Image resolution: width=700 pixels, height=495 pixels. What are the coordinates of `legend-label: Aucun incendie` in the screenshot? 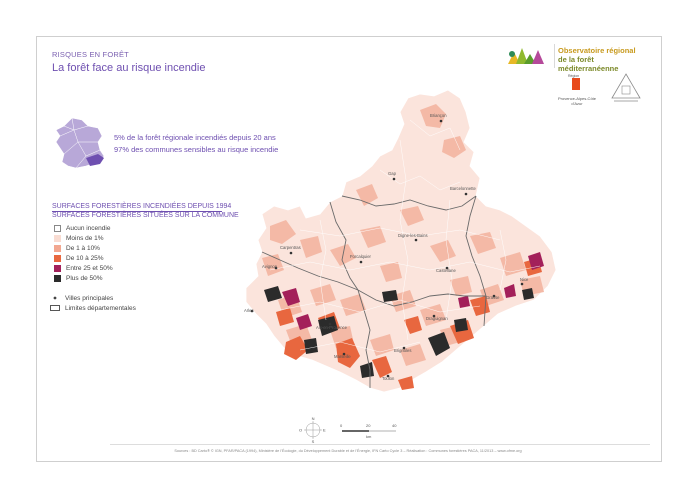 It's located at (88, 228).